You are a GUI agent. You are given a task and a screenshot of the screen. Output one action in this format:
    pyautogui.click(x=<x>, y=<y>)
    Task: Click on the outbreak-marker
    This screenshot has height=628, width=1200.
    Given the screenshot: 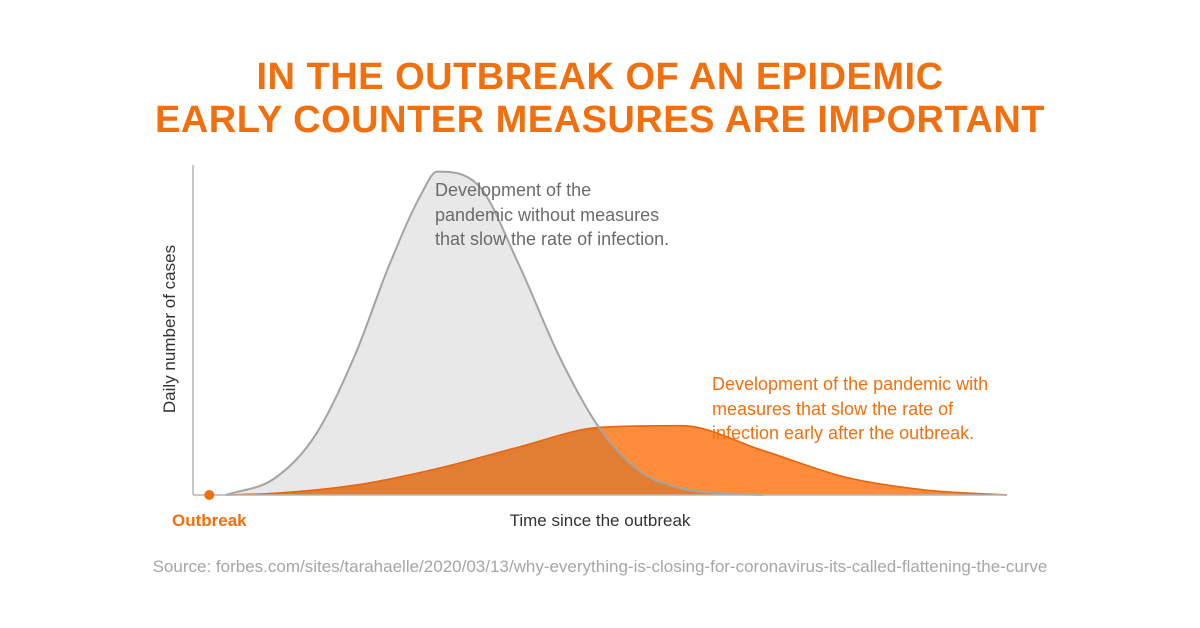 What is the action you would take?
    pyautogui.click(x=209, y=495)
    